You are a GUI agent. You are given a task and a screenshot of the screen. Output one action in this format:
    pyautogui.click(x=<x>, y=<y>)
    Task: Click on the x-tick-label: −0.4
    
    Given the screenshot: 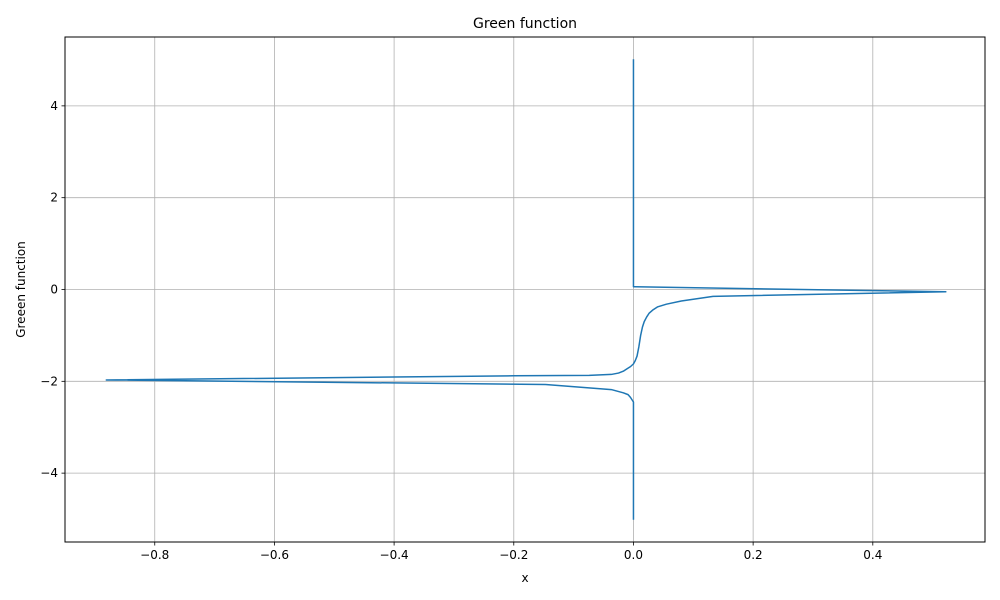 What is the action you would take?
    pyautogui.click(x=394, y=555)
    